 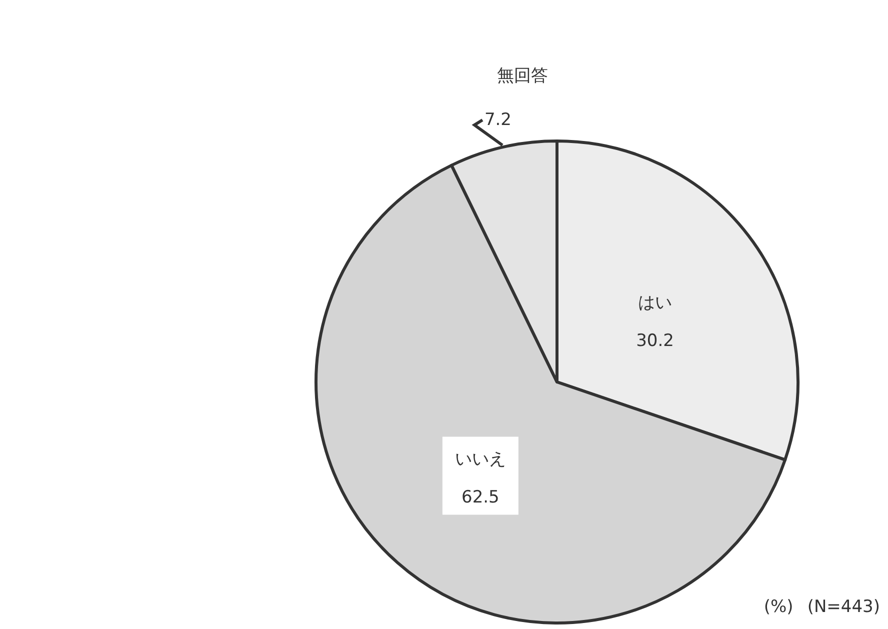 What do you see at coordinates (655, 340) in the screenshot?
I see `data-label: 30.2` at bounding box center [655, 340].